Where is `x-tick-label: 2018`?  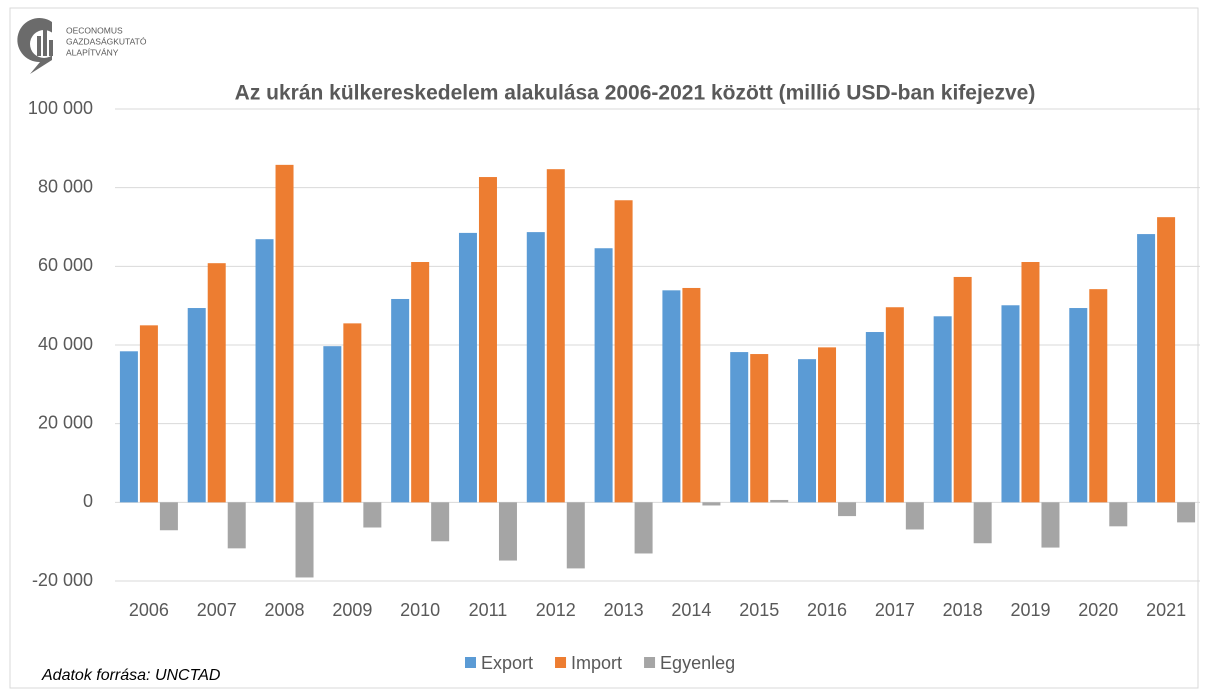
x-tick-label: 2018 is located at coordinates (963, 610).